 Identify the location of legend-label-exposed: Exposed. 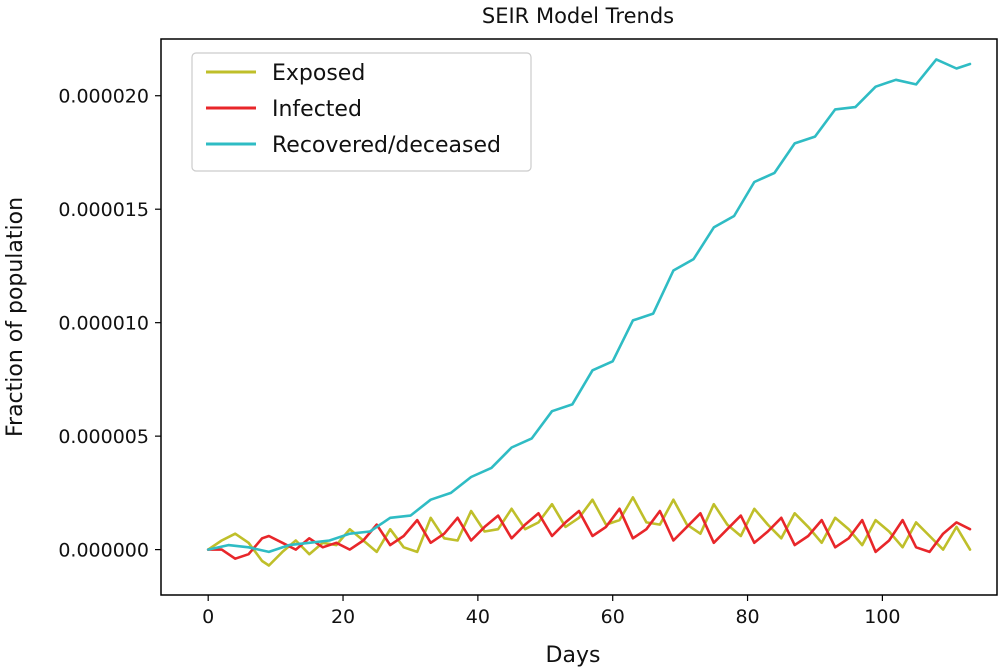
(318, 73).